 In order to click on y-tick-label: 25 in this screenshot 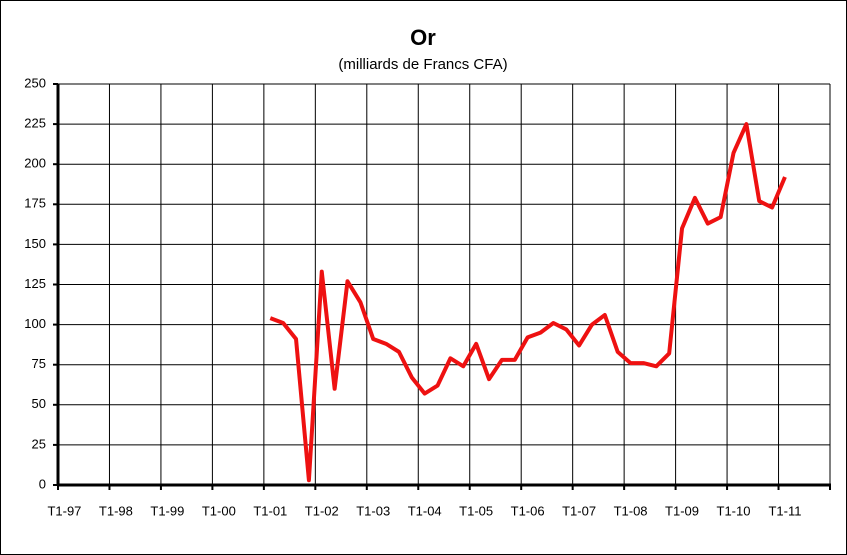, I will do `click(39, 443)`.